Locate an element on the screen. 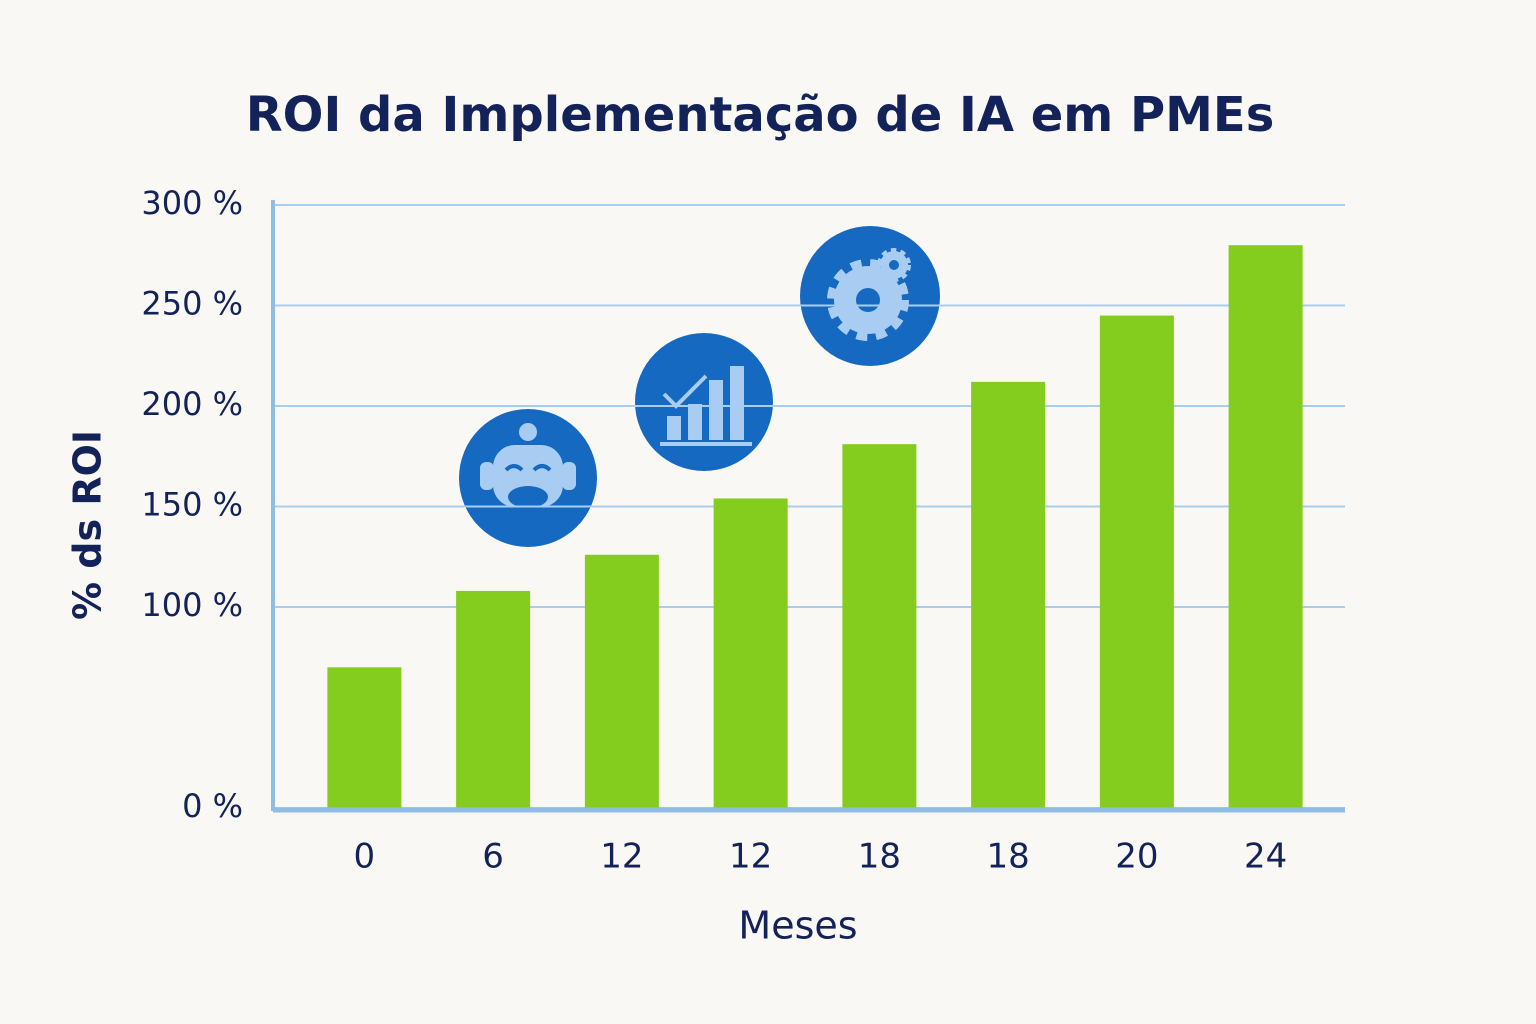 The width and height of the screenshot is (1536, 1024). y-tick-label: 150 % is located at coordinates (192, 505).